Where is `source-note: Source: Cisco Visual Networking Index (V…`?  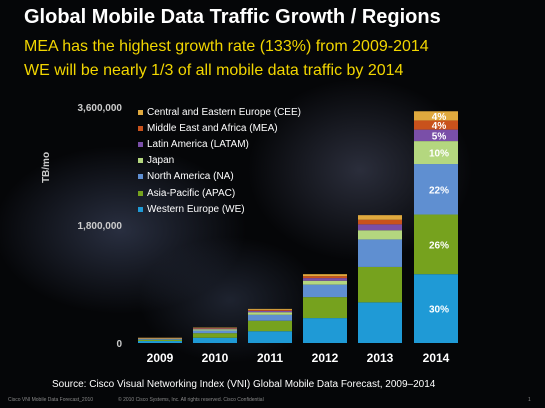 source-note: Source: Cisco Visual Networking Index (V… is located at coordinates (244, 384).